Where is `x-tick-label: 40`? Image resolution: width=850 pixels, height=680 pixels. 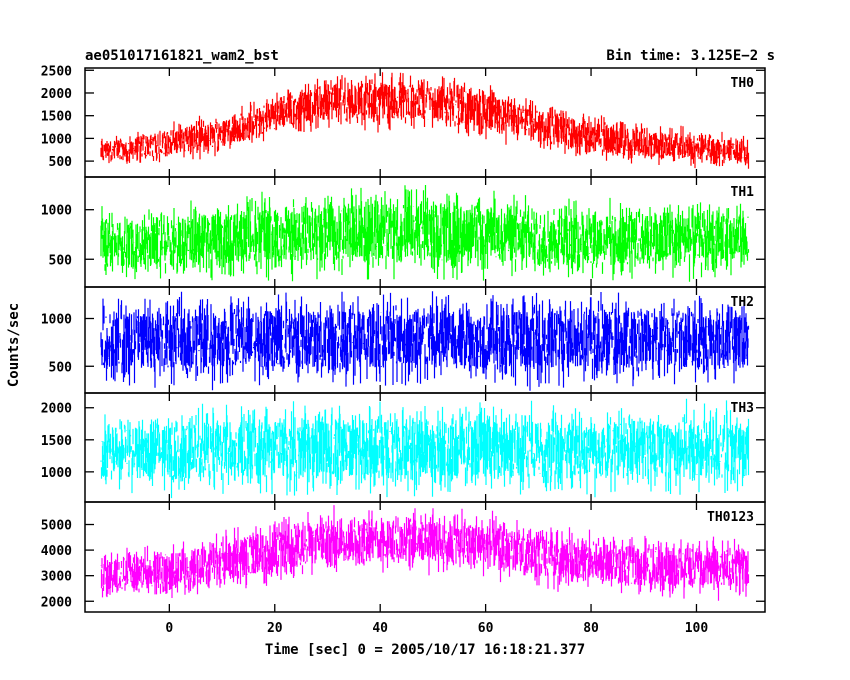 x-tick-label: 40 is located at coordinates (380, 628).